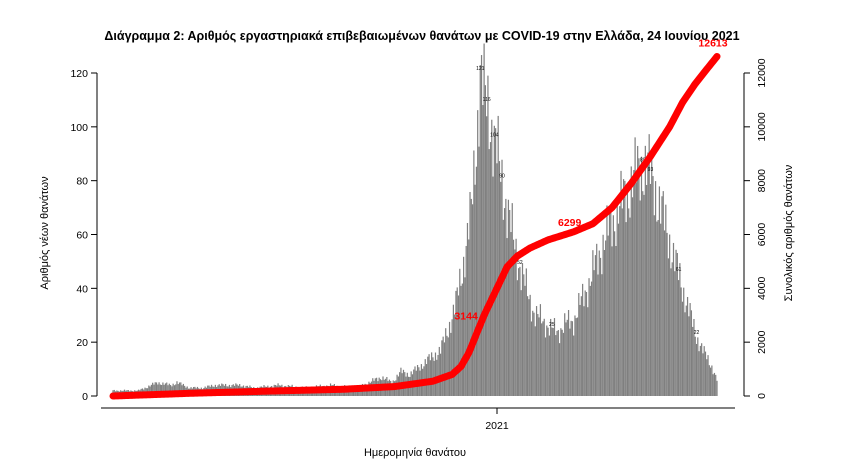 This screenshot has width=844, height=467. What do you see at coordinates (79, 74) in the screenshot?
I see `left-tick-label: 120` at bounding box center [79, 74].